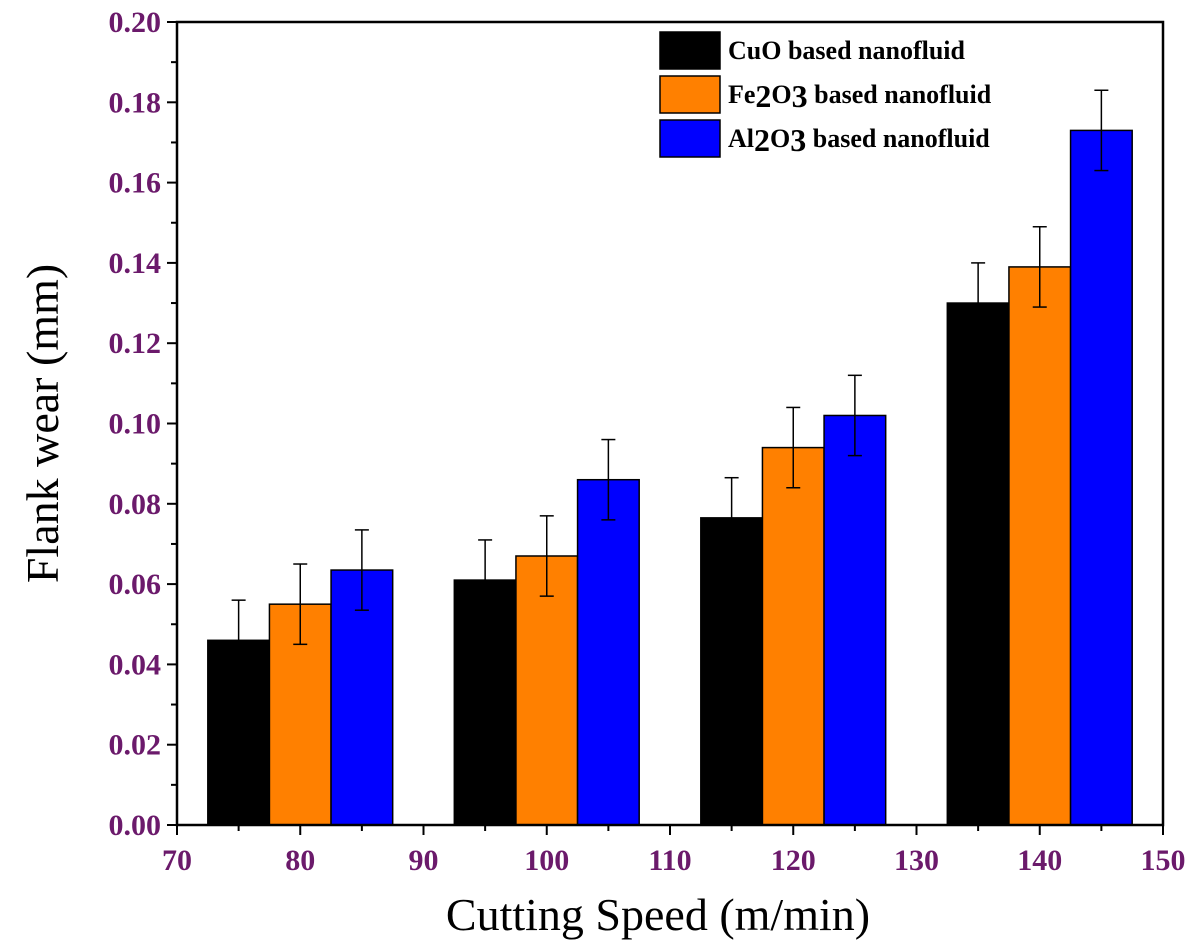 The height and width of the screenshot is (952, 1200). What do you see at coordinates (135, 424) in the screenshot?
I see `y-tick-label: 0.10` at bounding box center [135, 424].